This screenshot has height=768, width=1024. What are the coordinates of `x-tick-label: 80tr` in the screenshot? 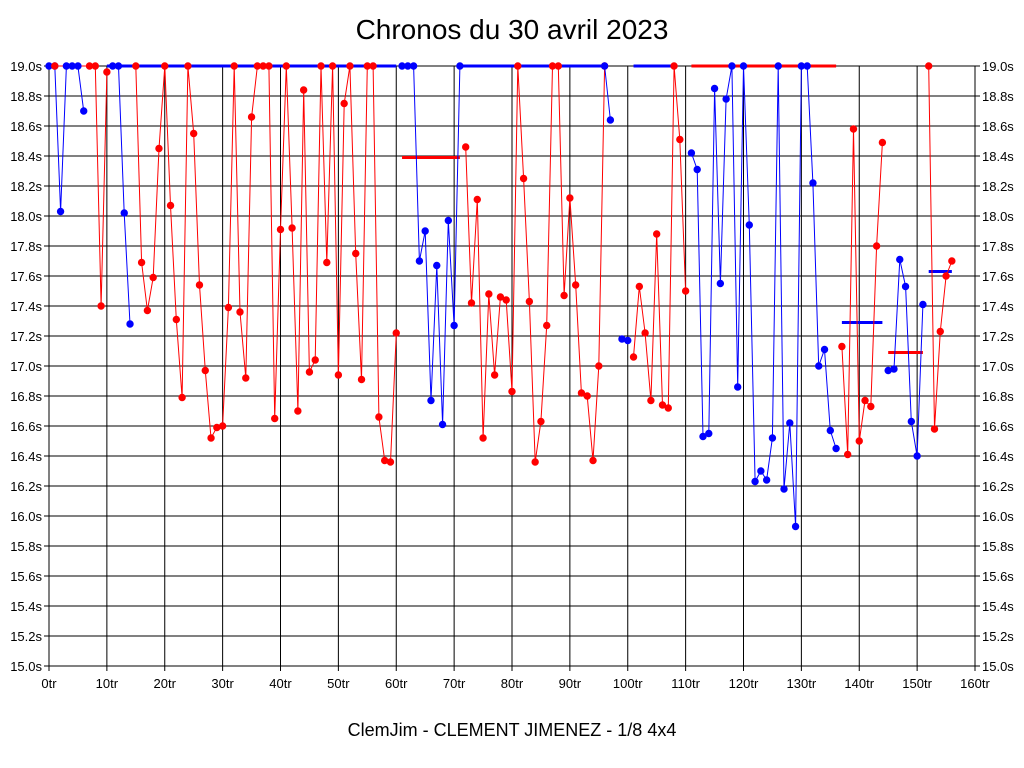 It's located at (512, 683).